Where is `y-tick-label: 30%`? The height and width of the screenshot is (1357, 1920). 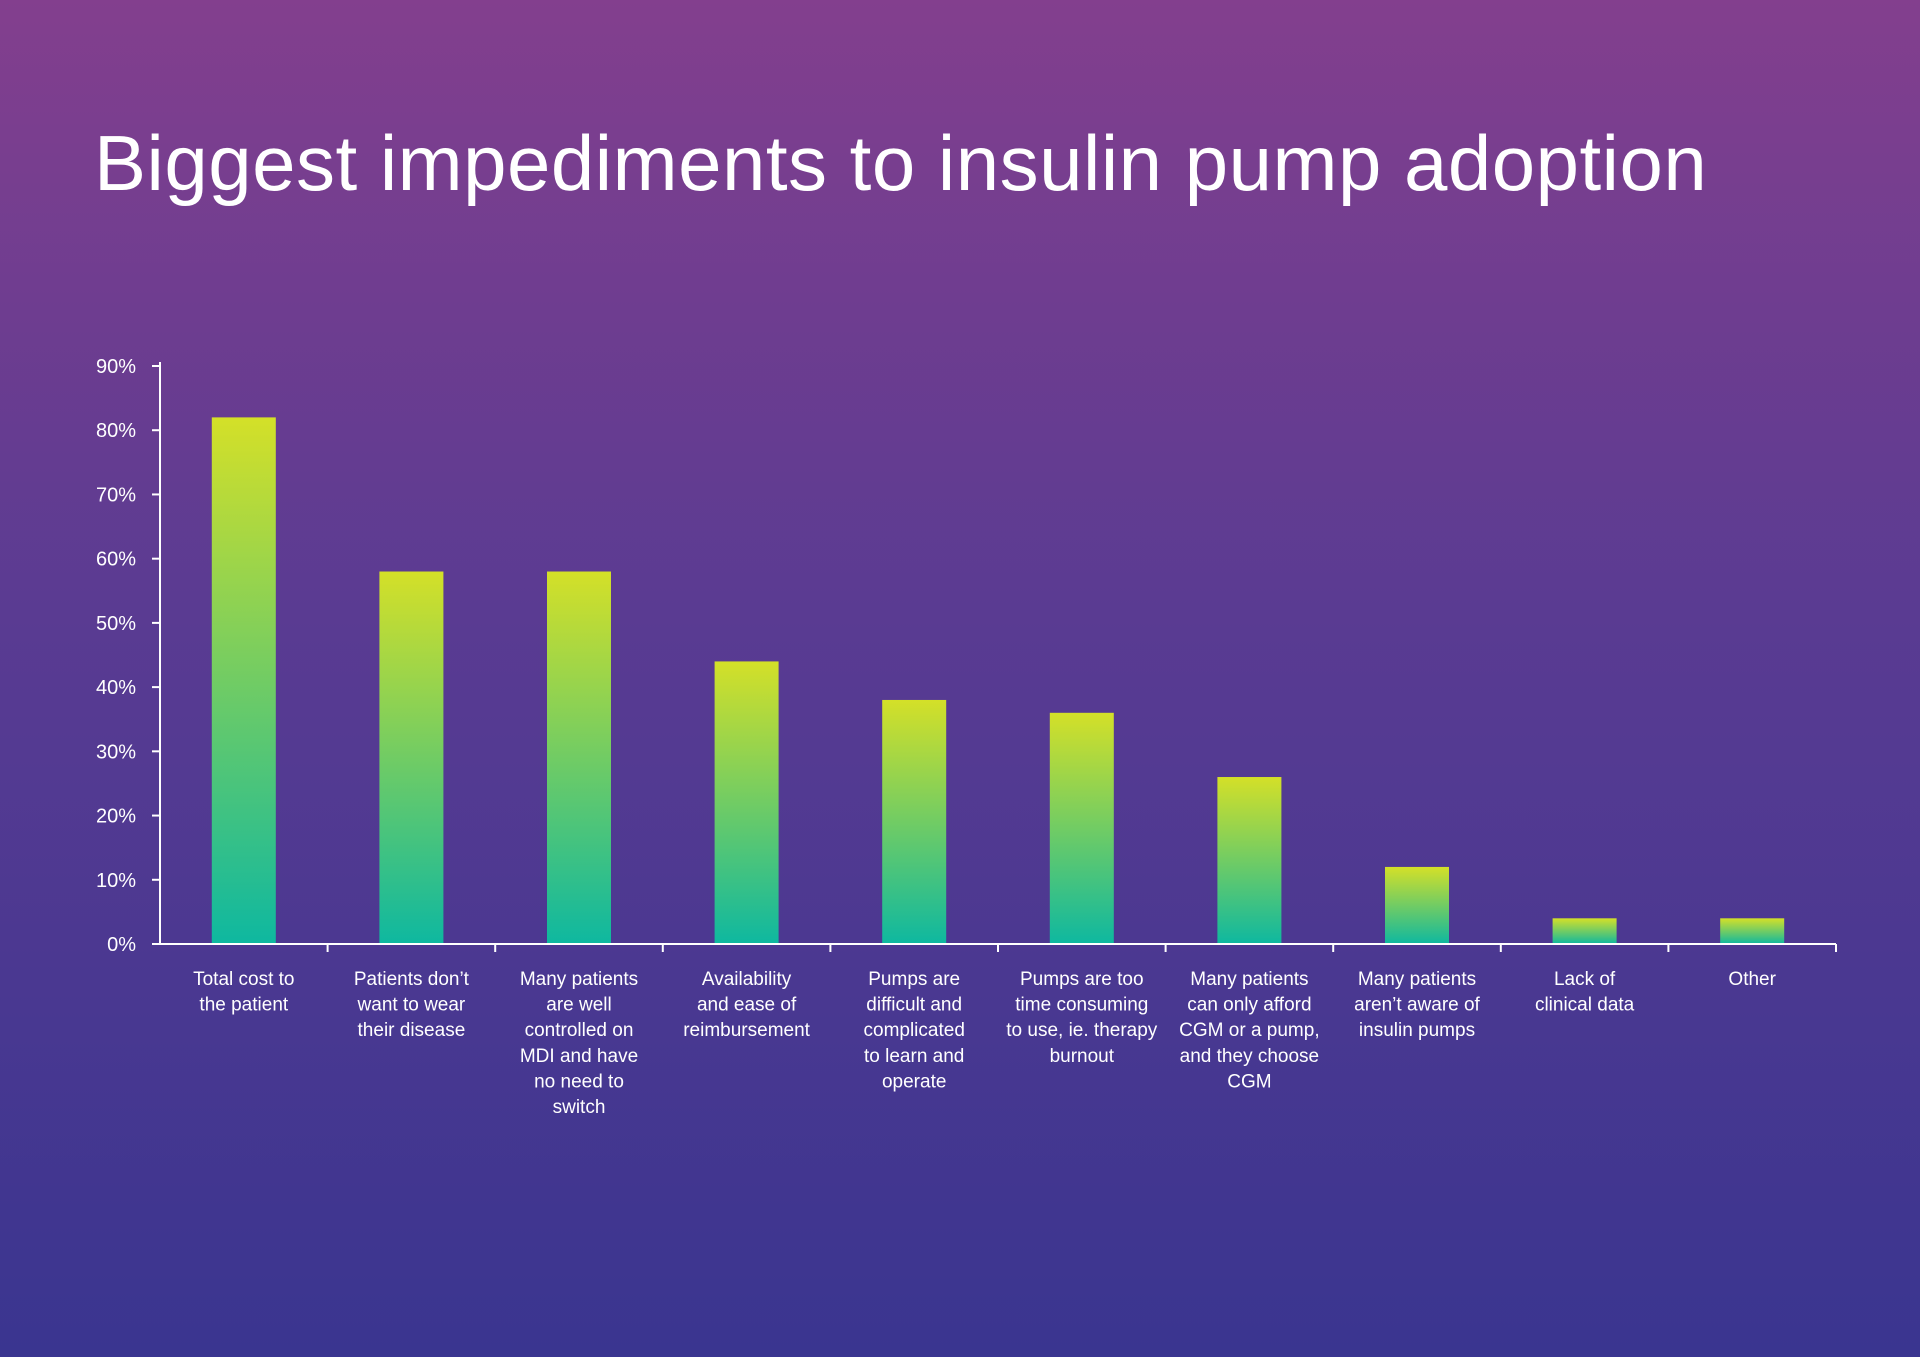 y-tick-label: 30% is located at coordinates (116, 752).